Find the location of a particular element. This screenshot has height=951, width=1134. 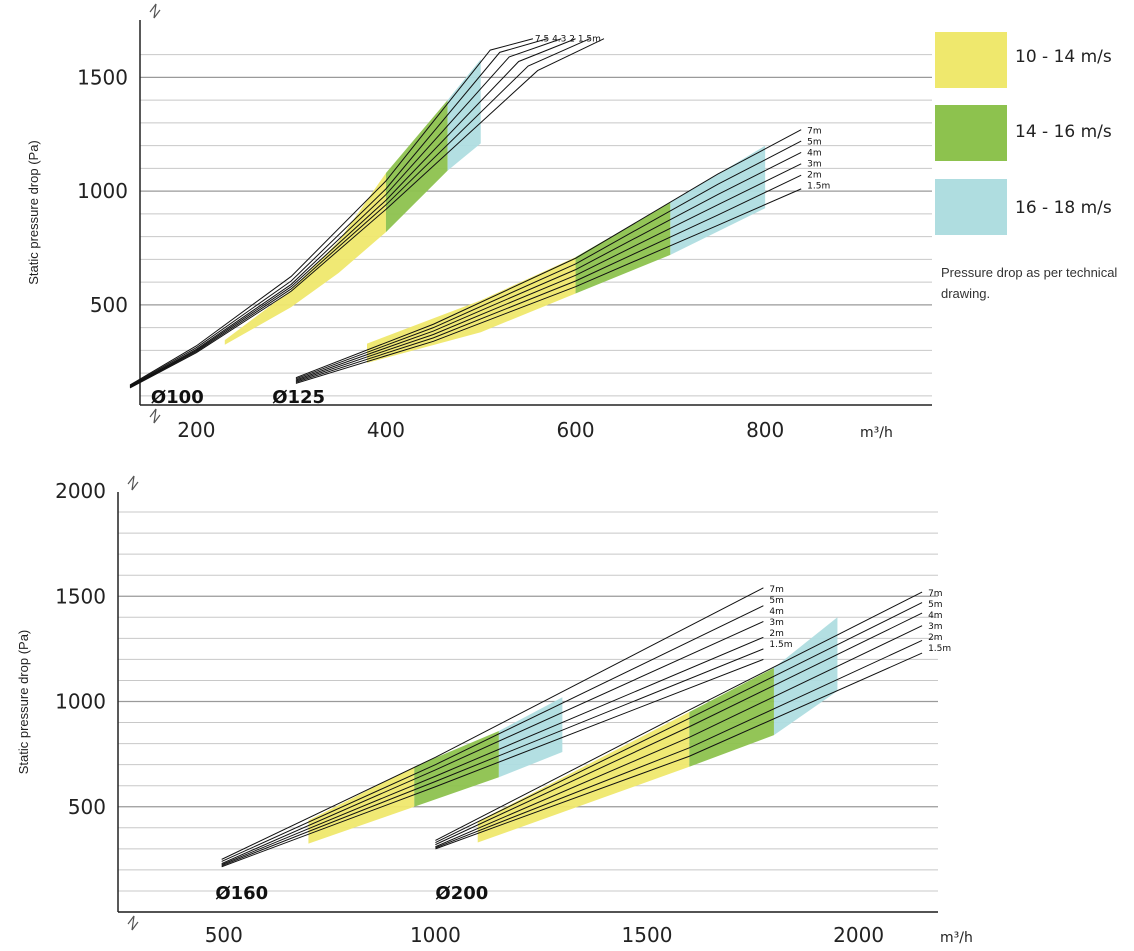

x-tick-label: 400 is located at coordinates (386, 430).